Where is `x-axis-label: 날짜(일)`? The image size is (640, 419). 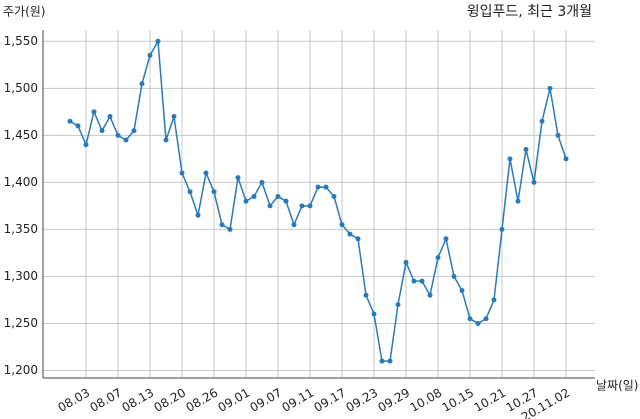
x-axis-label: 날짜(일) is located at coordinates (617, 386).